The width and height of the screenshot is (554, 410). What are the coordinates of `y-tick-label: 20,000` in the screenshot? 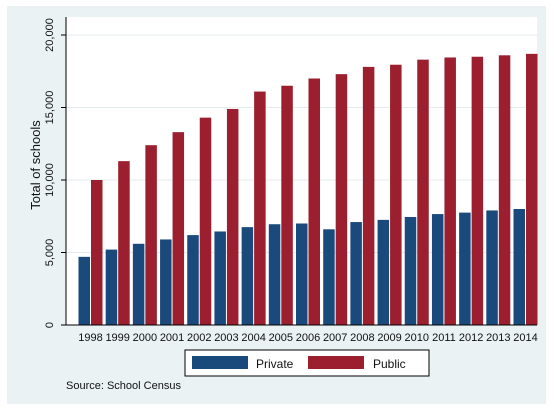 It's located at (50, 35).